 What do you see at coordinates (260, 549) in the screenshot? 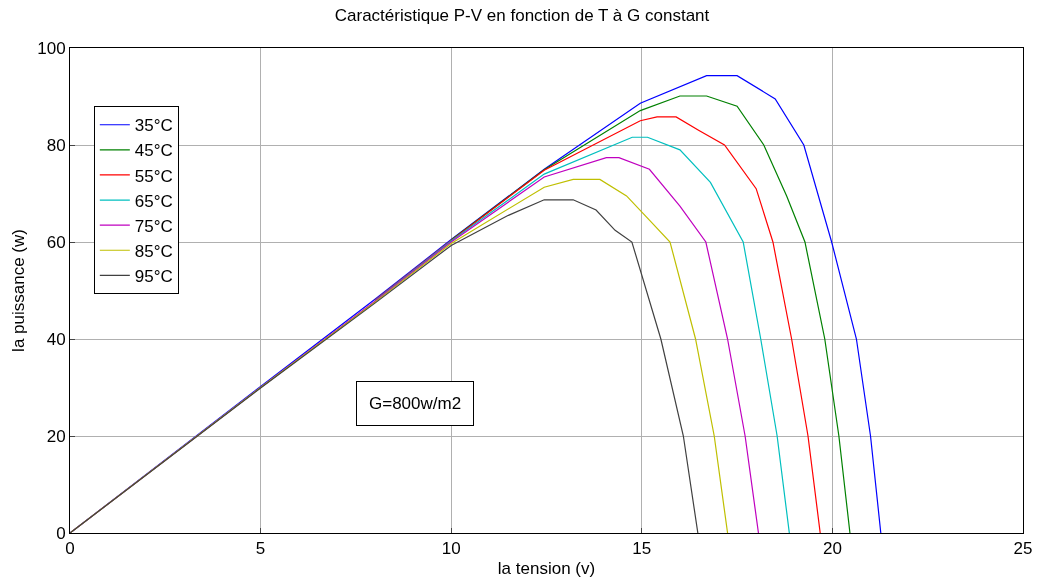
I see `x-tick-label: 5` at bounding box center [260, 549].